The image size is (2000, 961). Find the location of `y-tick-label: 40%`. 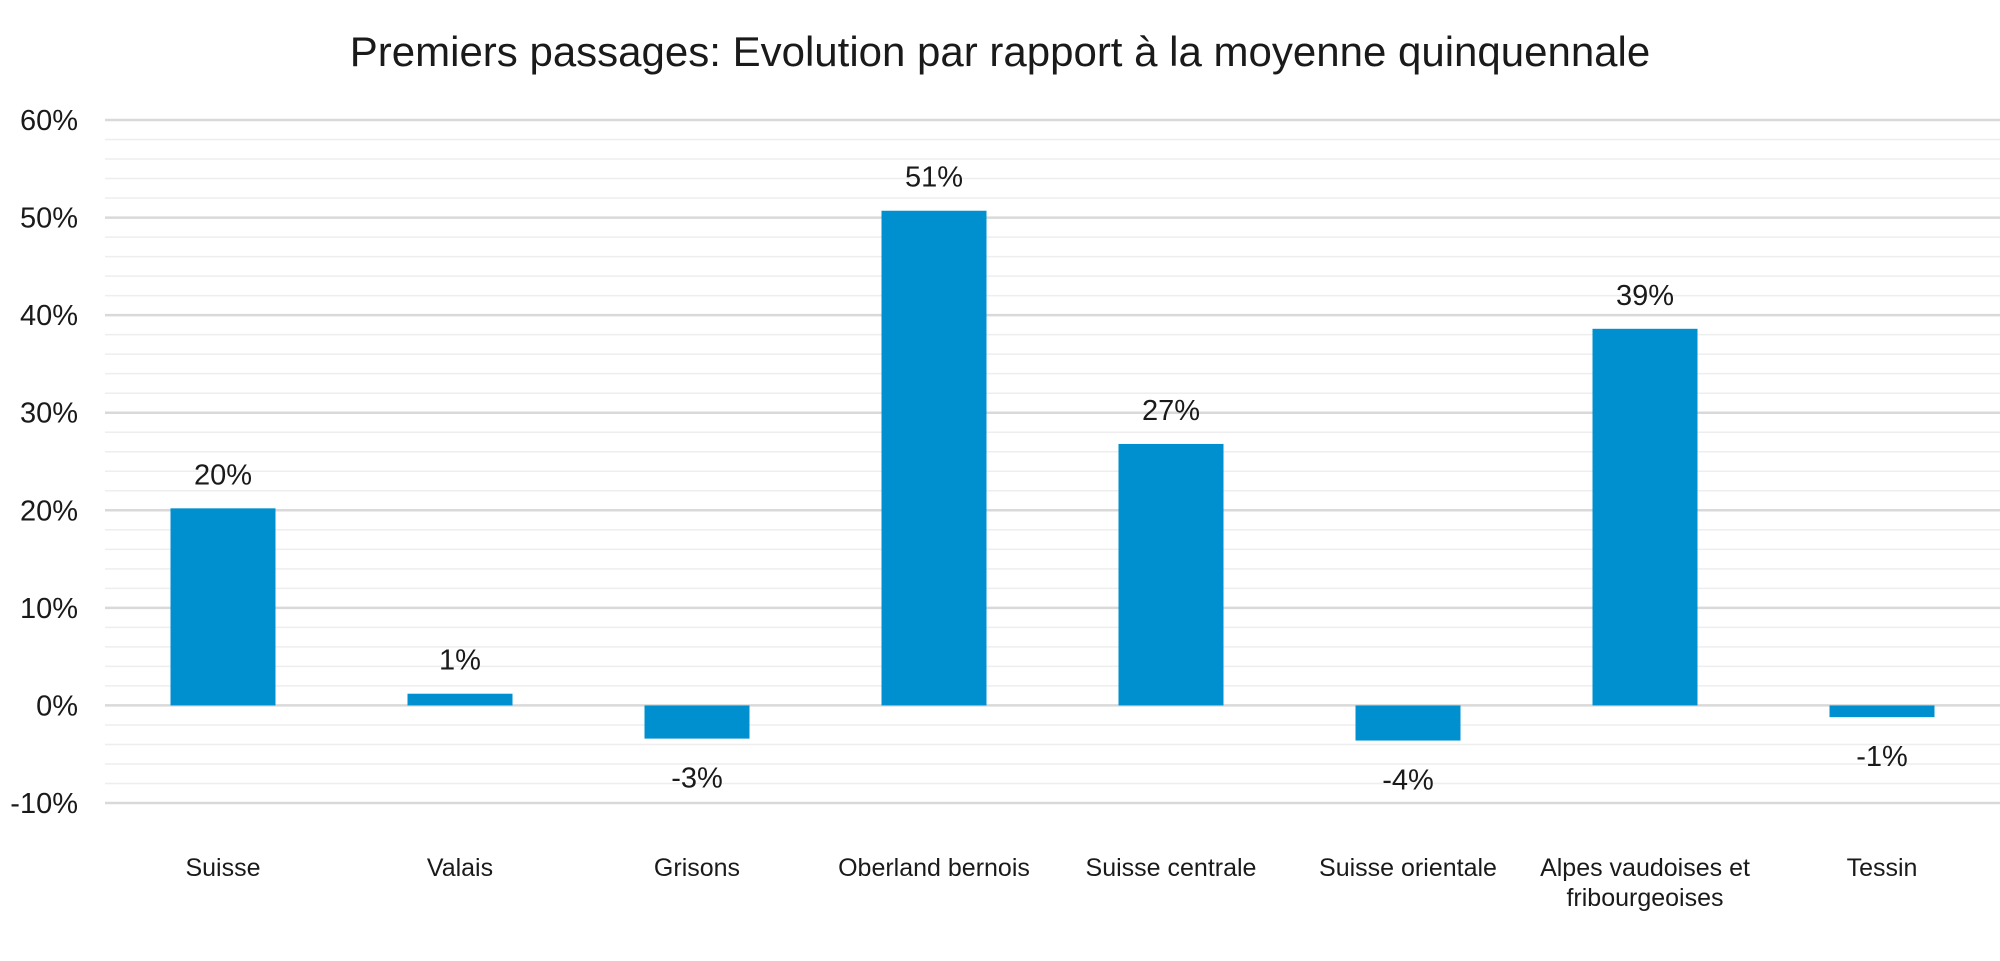

y-tick-label: 40% is located at coordinates (49, 316).